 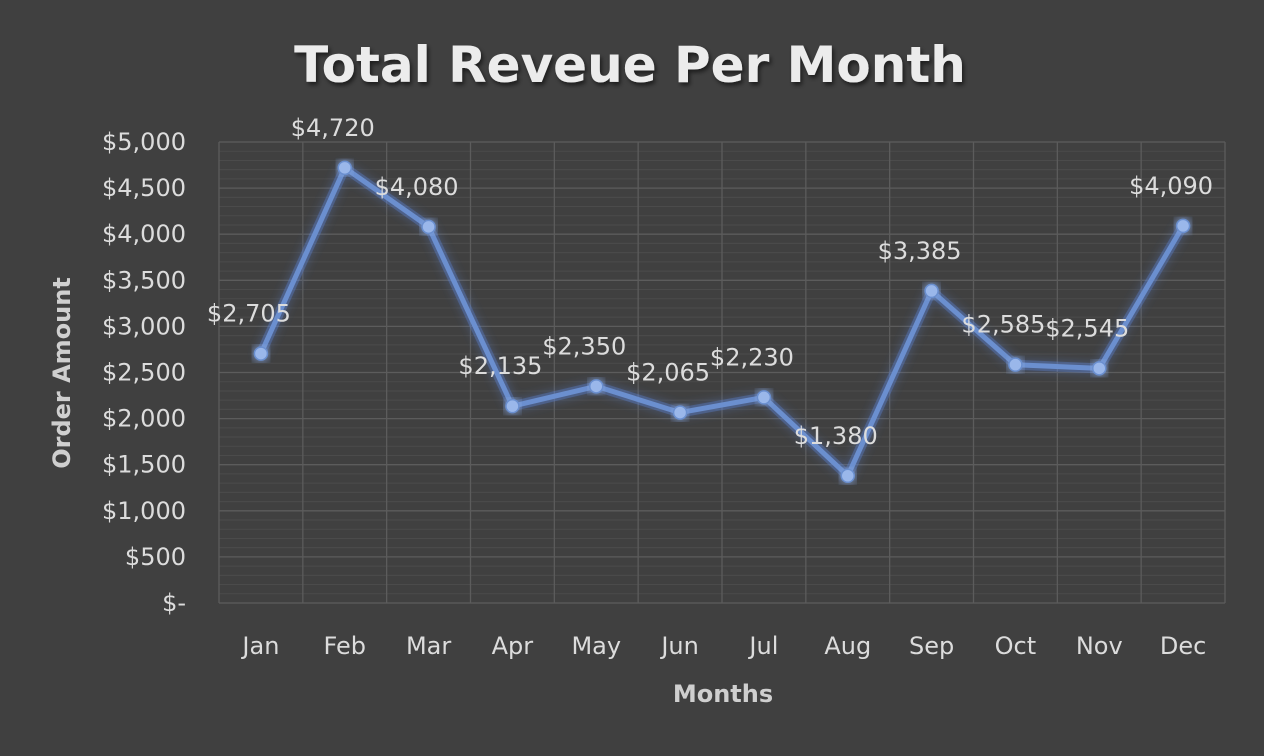 What do you see at coordinates (584, 346) in the screenshot?
I see `data-label: $2,350` at bounding box center [584, 346].